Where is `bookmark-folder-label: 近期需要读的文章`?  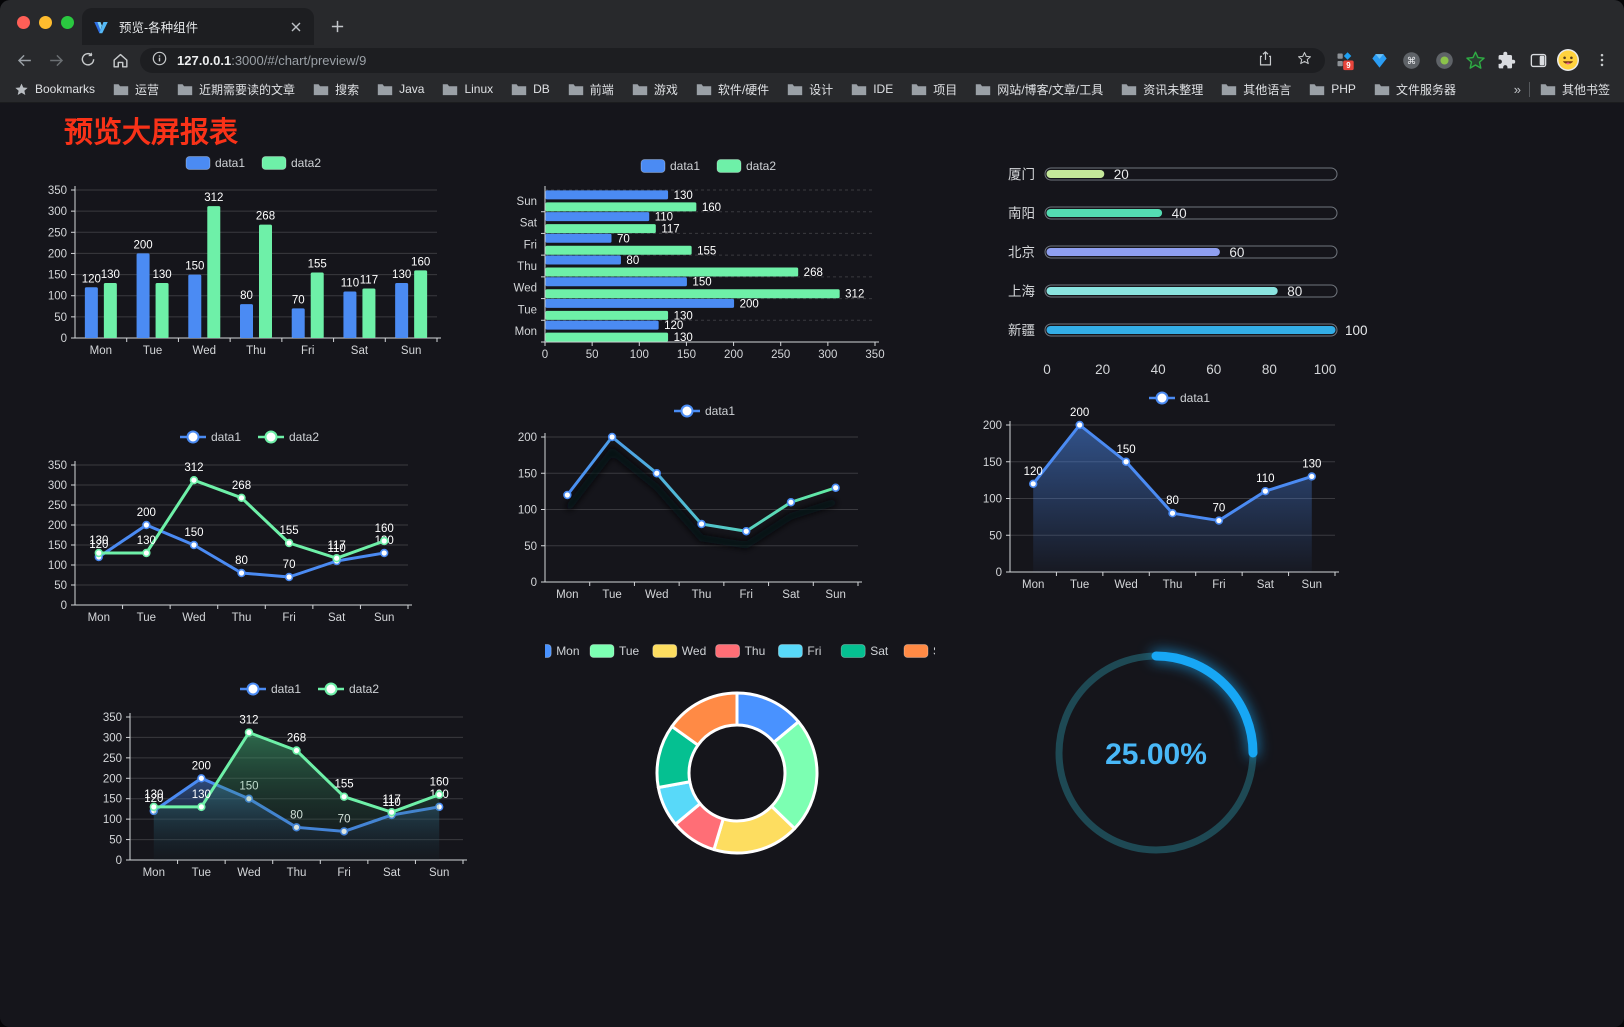 bookmark-folder-label: 近期需要读的文章 is located at coordinates (247, 89).